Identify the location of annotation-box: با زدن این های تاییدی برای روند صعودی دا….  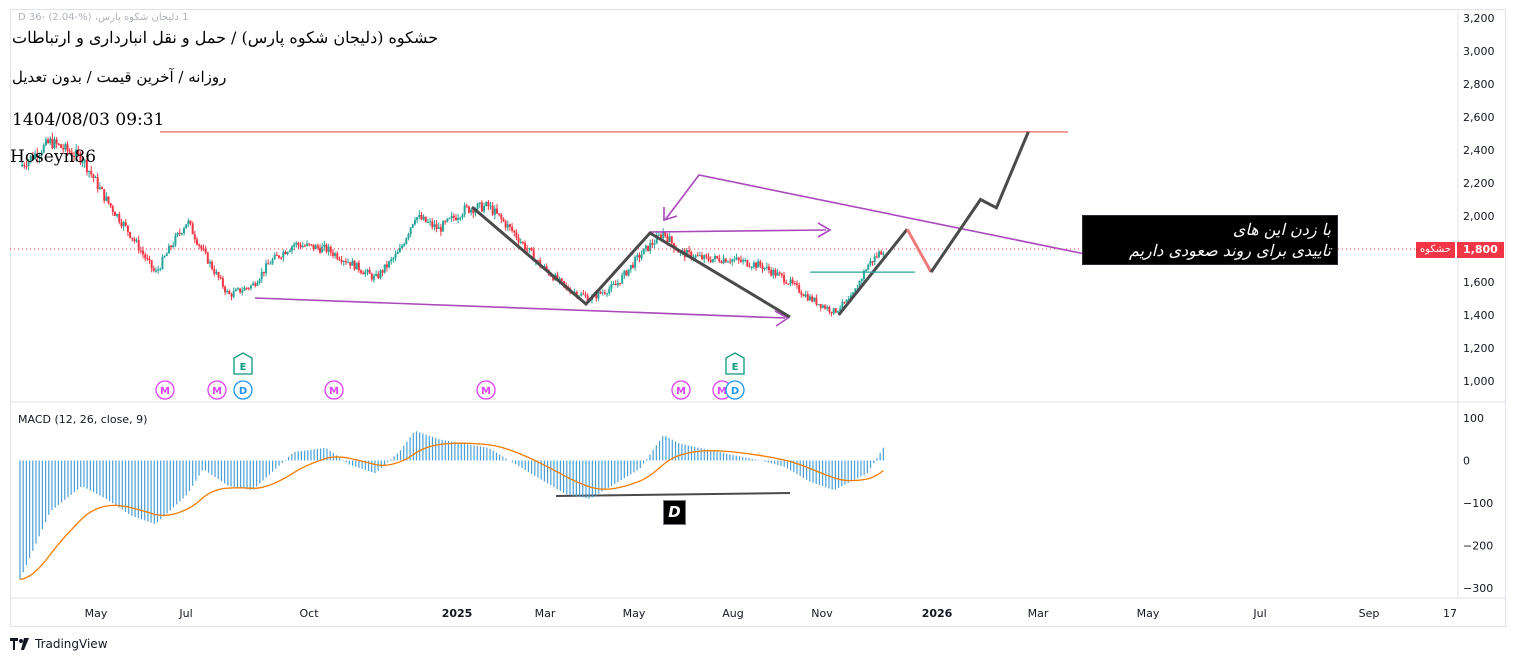
(1210, 240).